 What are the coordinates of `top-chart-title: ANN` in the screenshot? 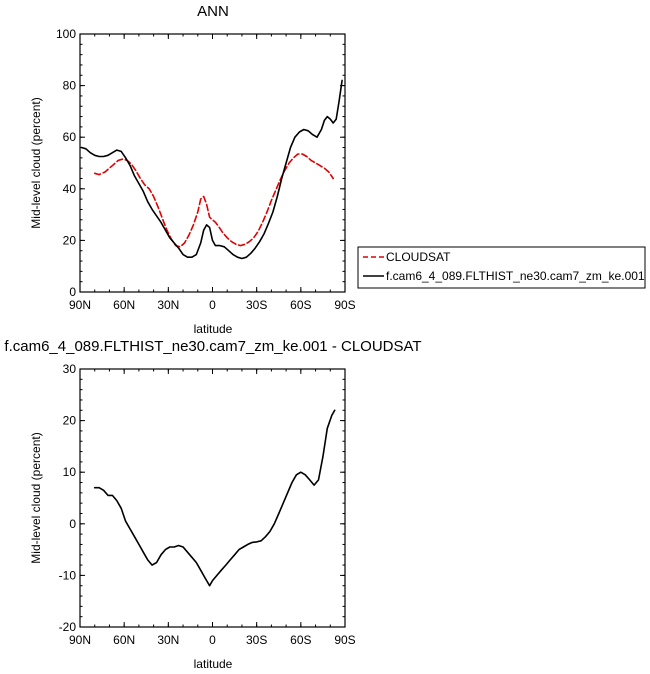 It's located at (213, 11).